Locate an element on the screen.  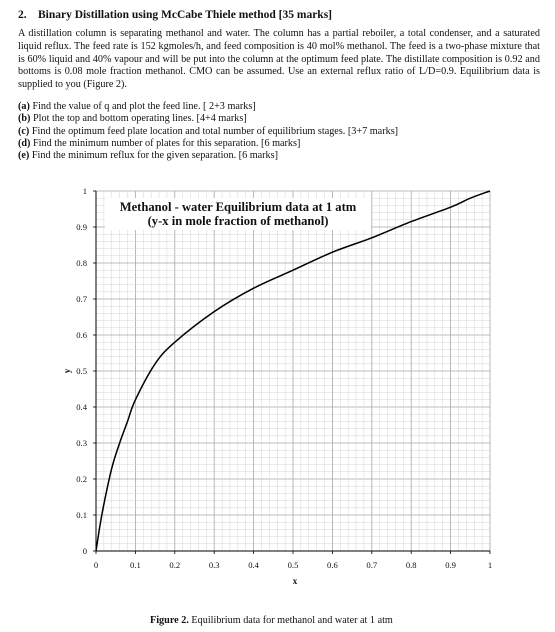
x-tick-label: 0.4 is located at coordinates (253, 565).